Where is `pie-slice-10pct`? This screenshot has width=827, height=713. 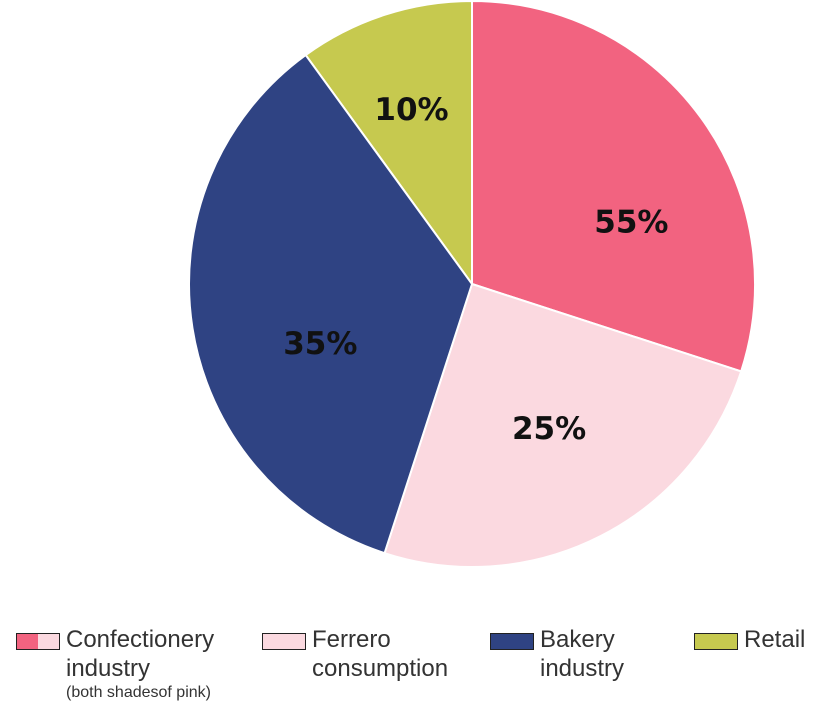
pie-slice-10pct is located at coordinates (388, 144).